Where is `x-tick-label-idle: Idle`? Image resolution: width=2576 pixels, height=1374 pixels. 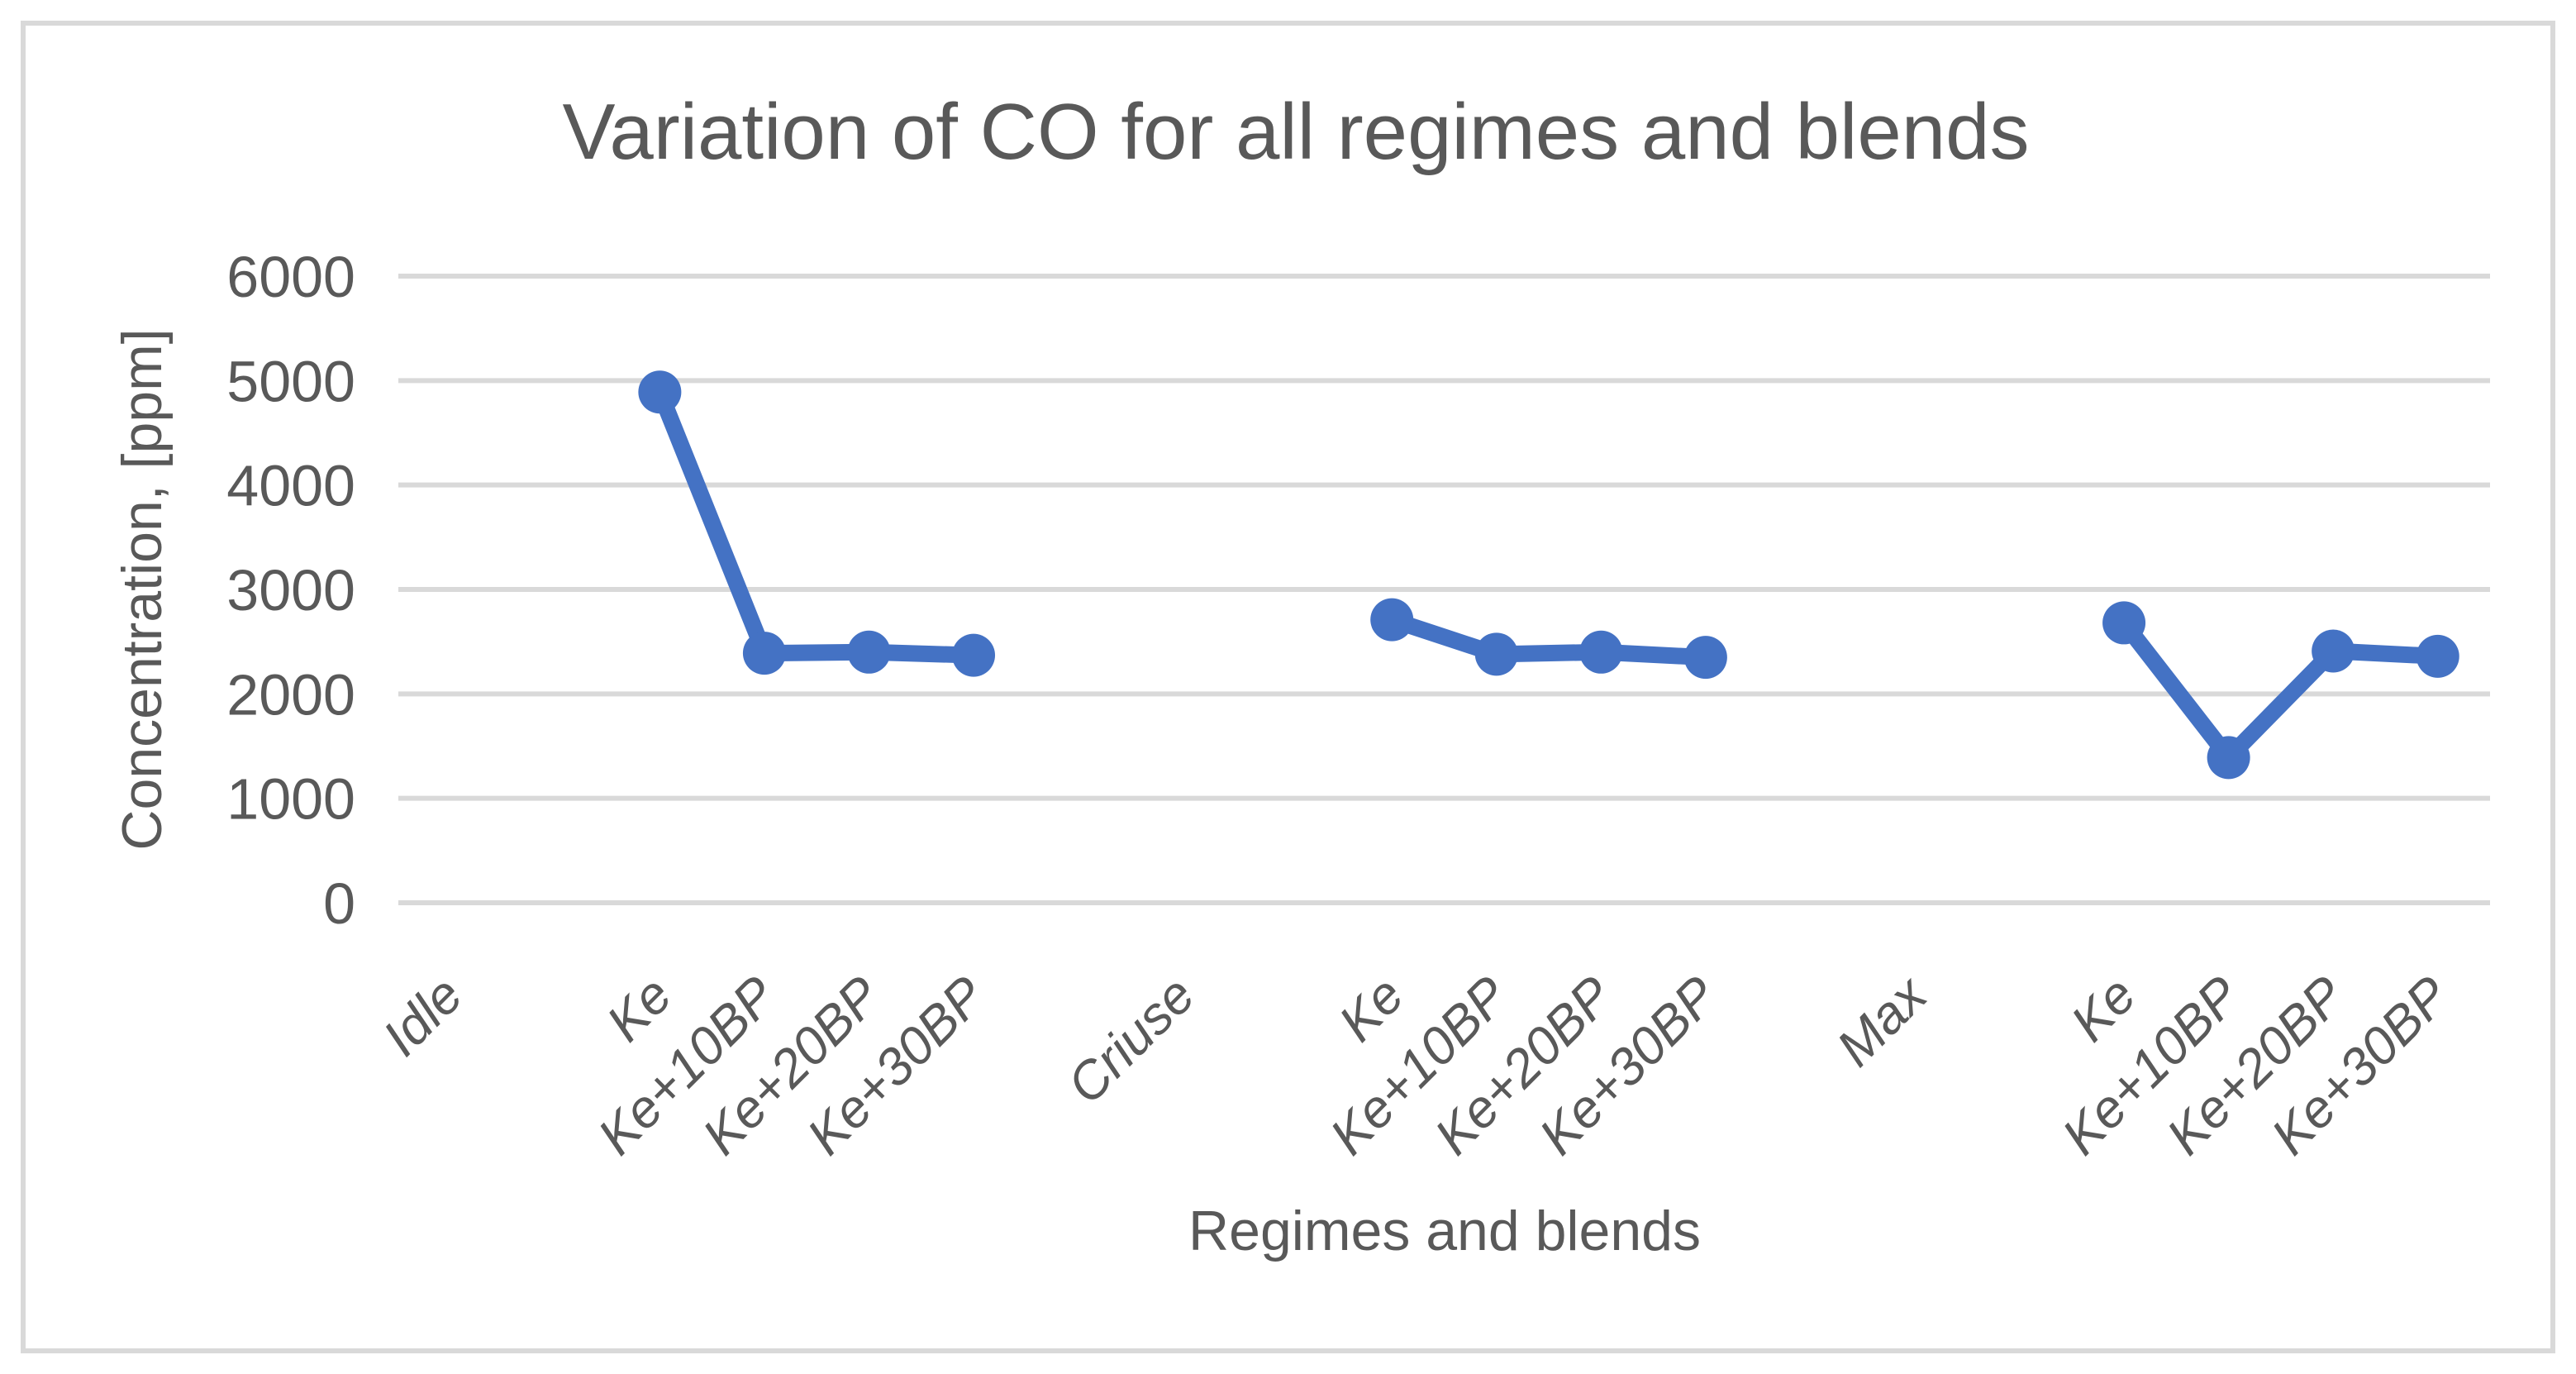 x-tick-label-idle: Idle is located at coordinates (423, 1016).